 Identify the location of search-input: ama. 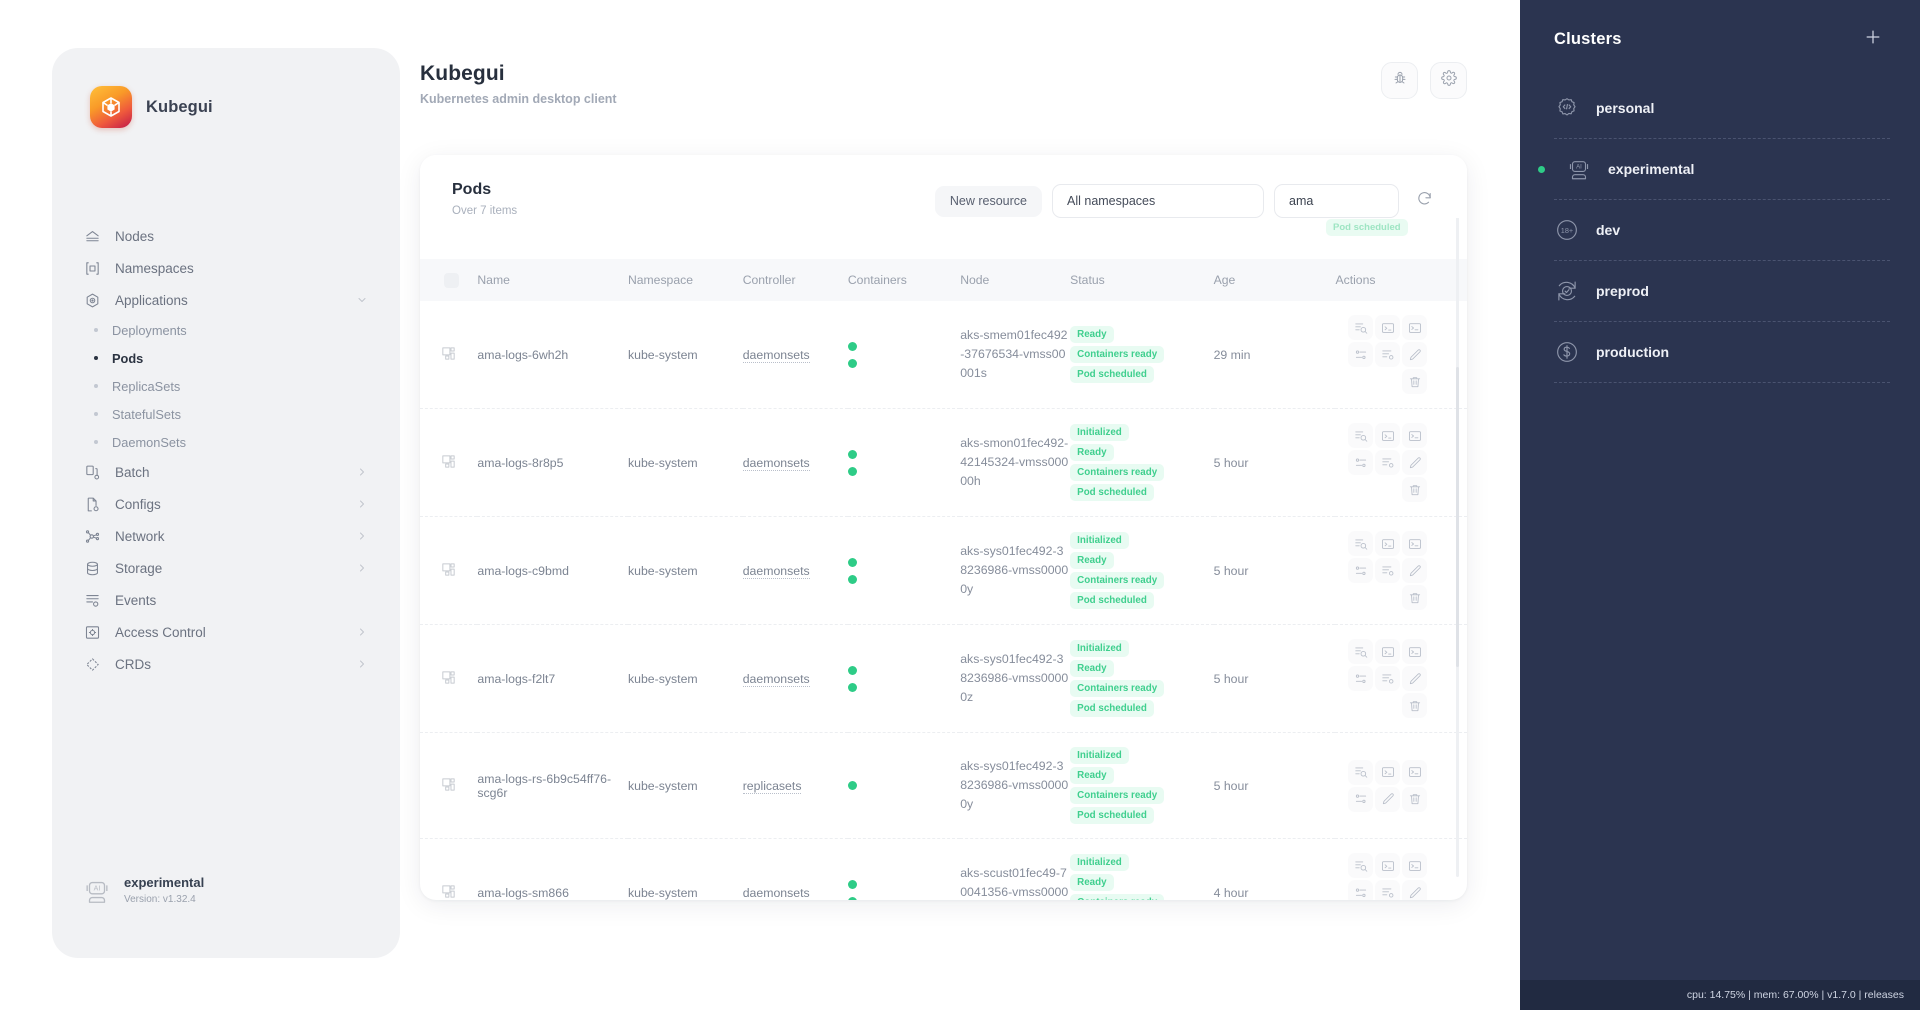
(1336, 201).